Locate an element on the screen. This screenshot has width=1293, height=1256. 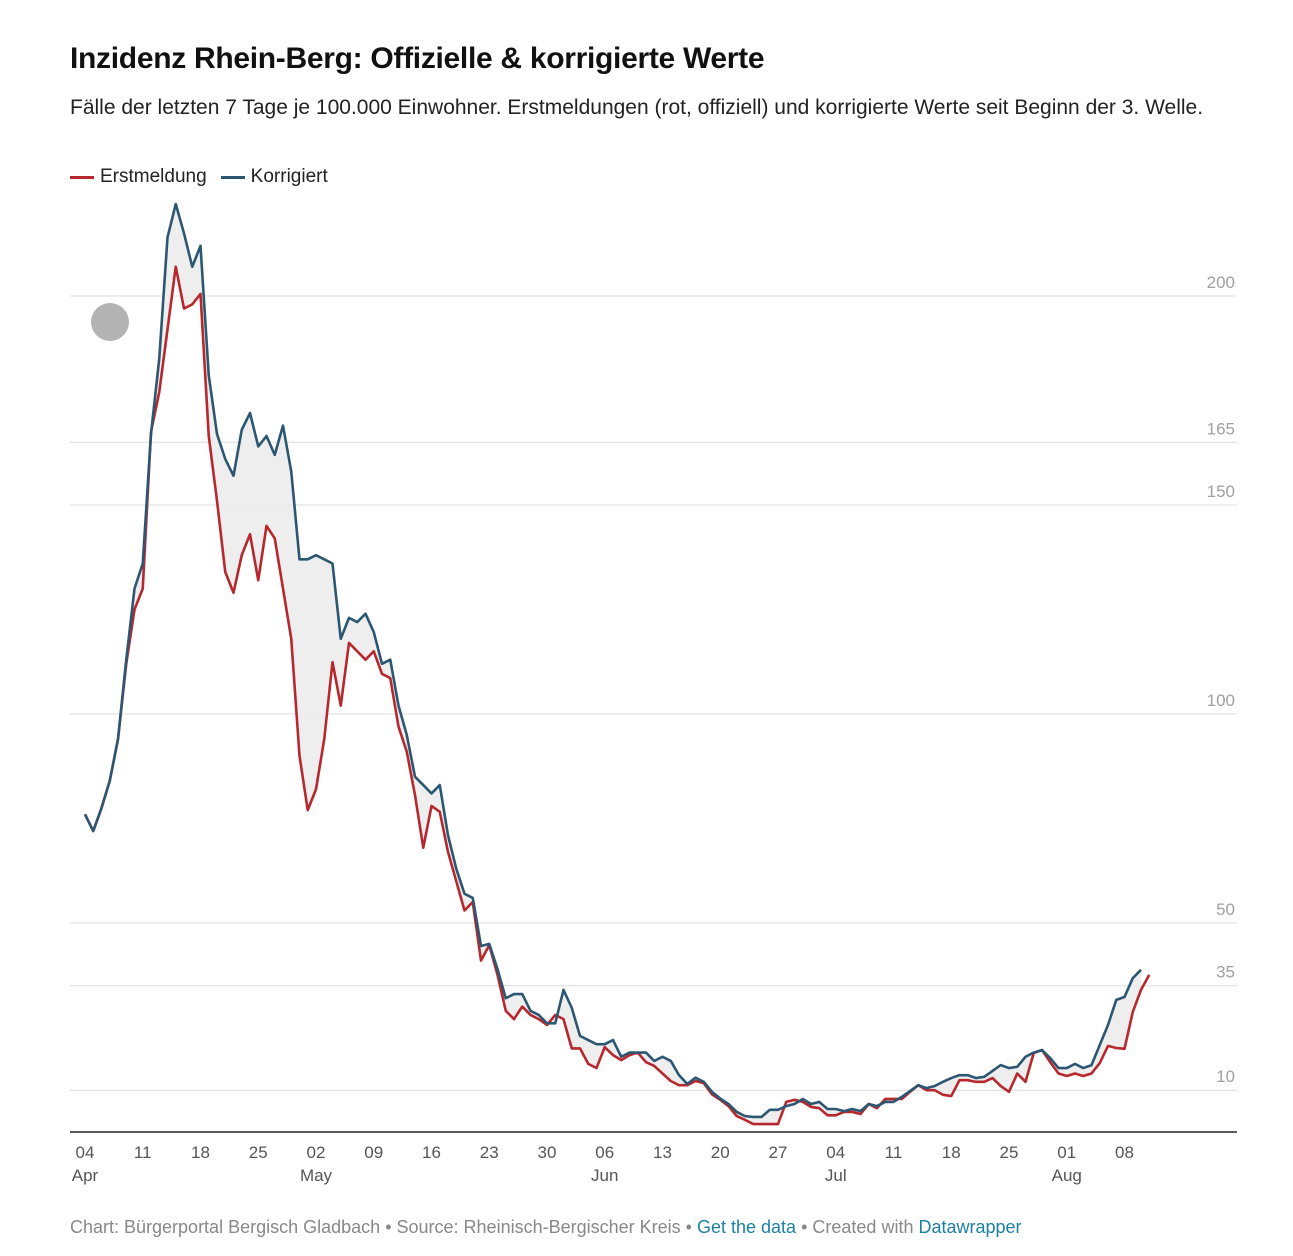
tool-link: Datawrapper is located at coordinates (970, 1227).